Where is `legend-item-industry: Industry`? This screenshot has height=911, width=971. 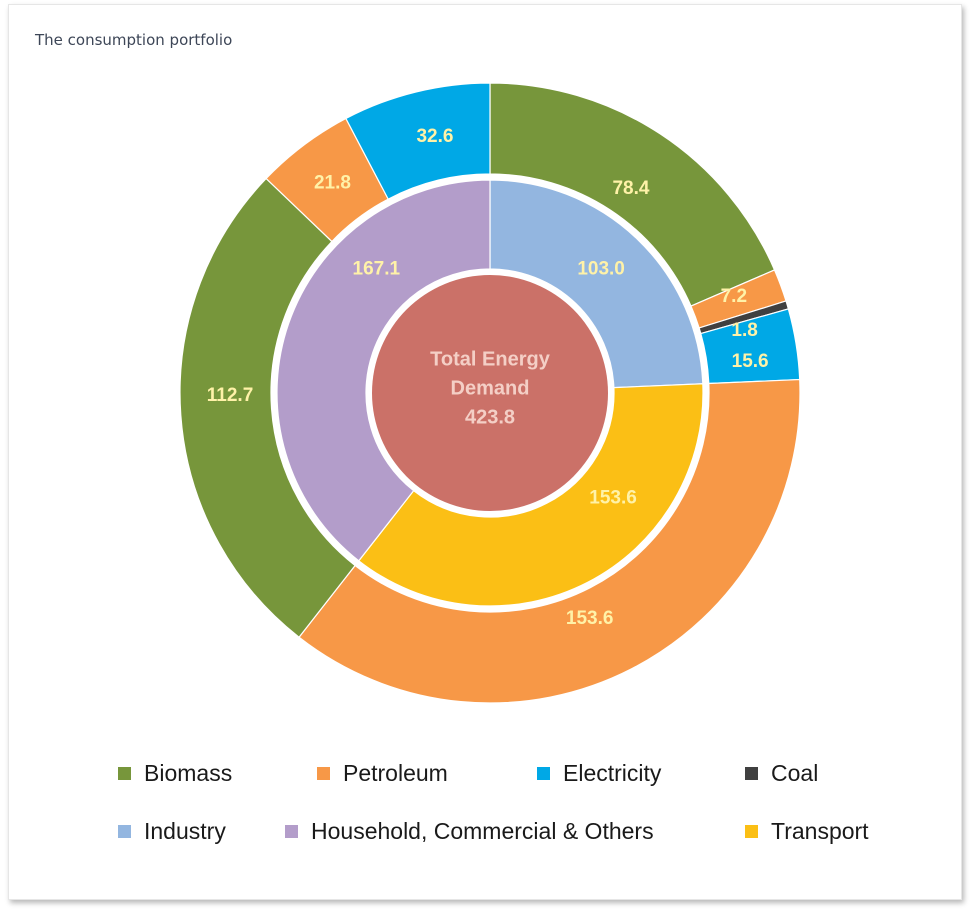
legend-item-industry: Industry is located at coordinates (172, 831).